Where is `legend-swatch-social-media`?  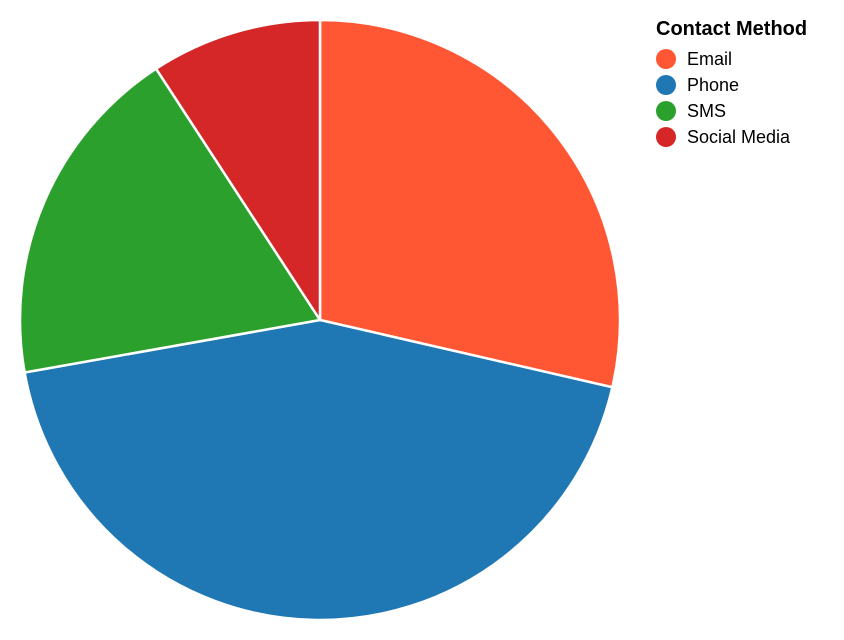 legend-swatch-social-media is located at coordinates (666, 137).